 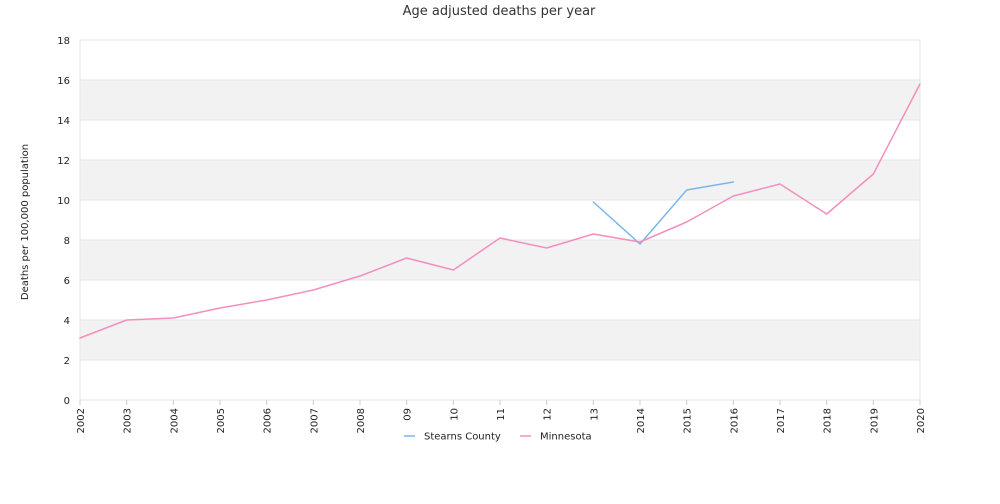 What do you see at coordinates (67, 241) in the screenshot?
I see `y-tick-label: 8` at bounding box center [67, 241].